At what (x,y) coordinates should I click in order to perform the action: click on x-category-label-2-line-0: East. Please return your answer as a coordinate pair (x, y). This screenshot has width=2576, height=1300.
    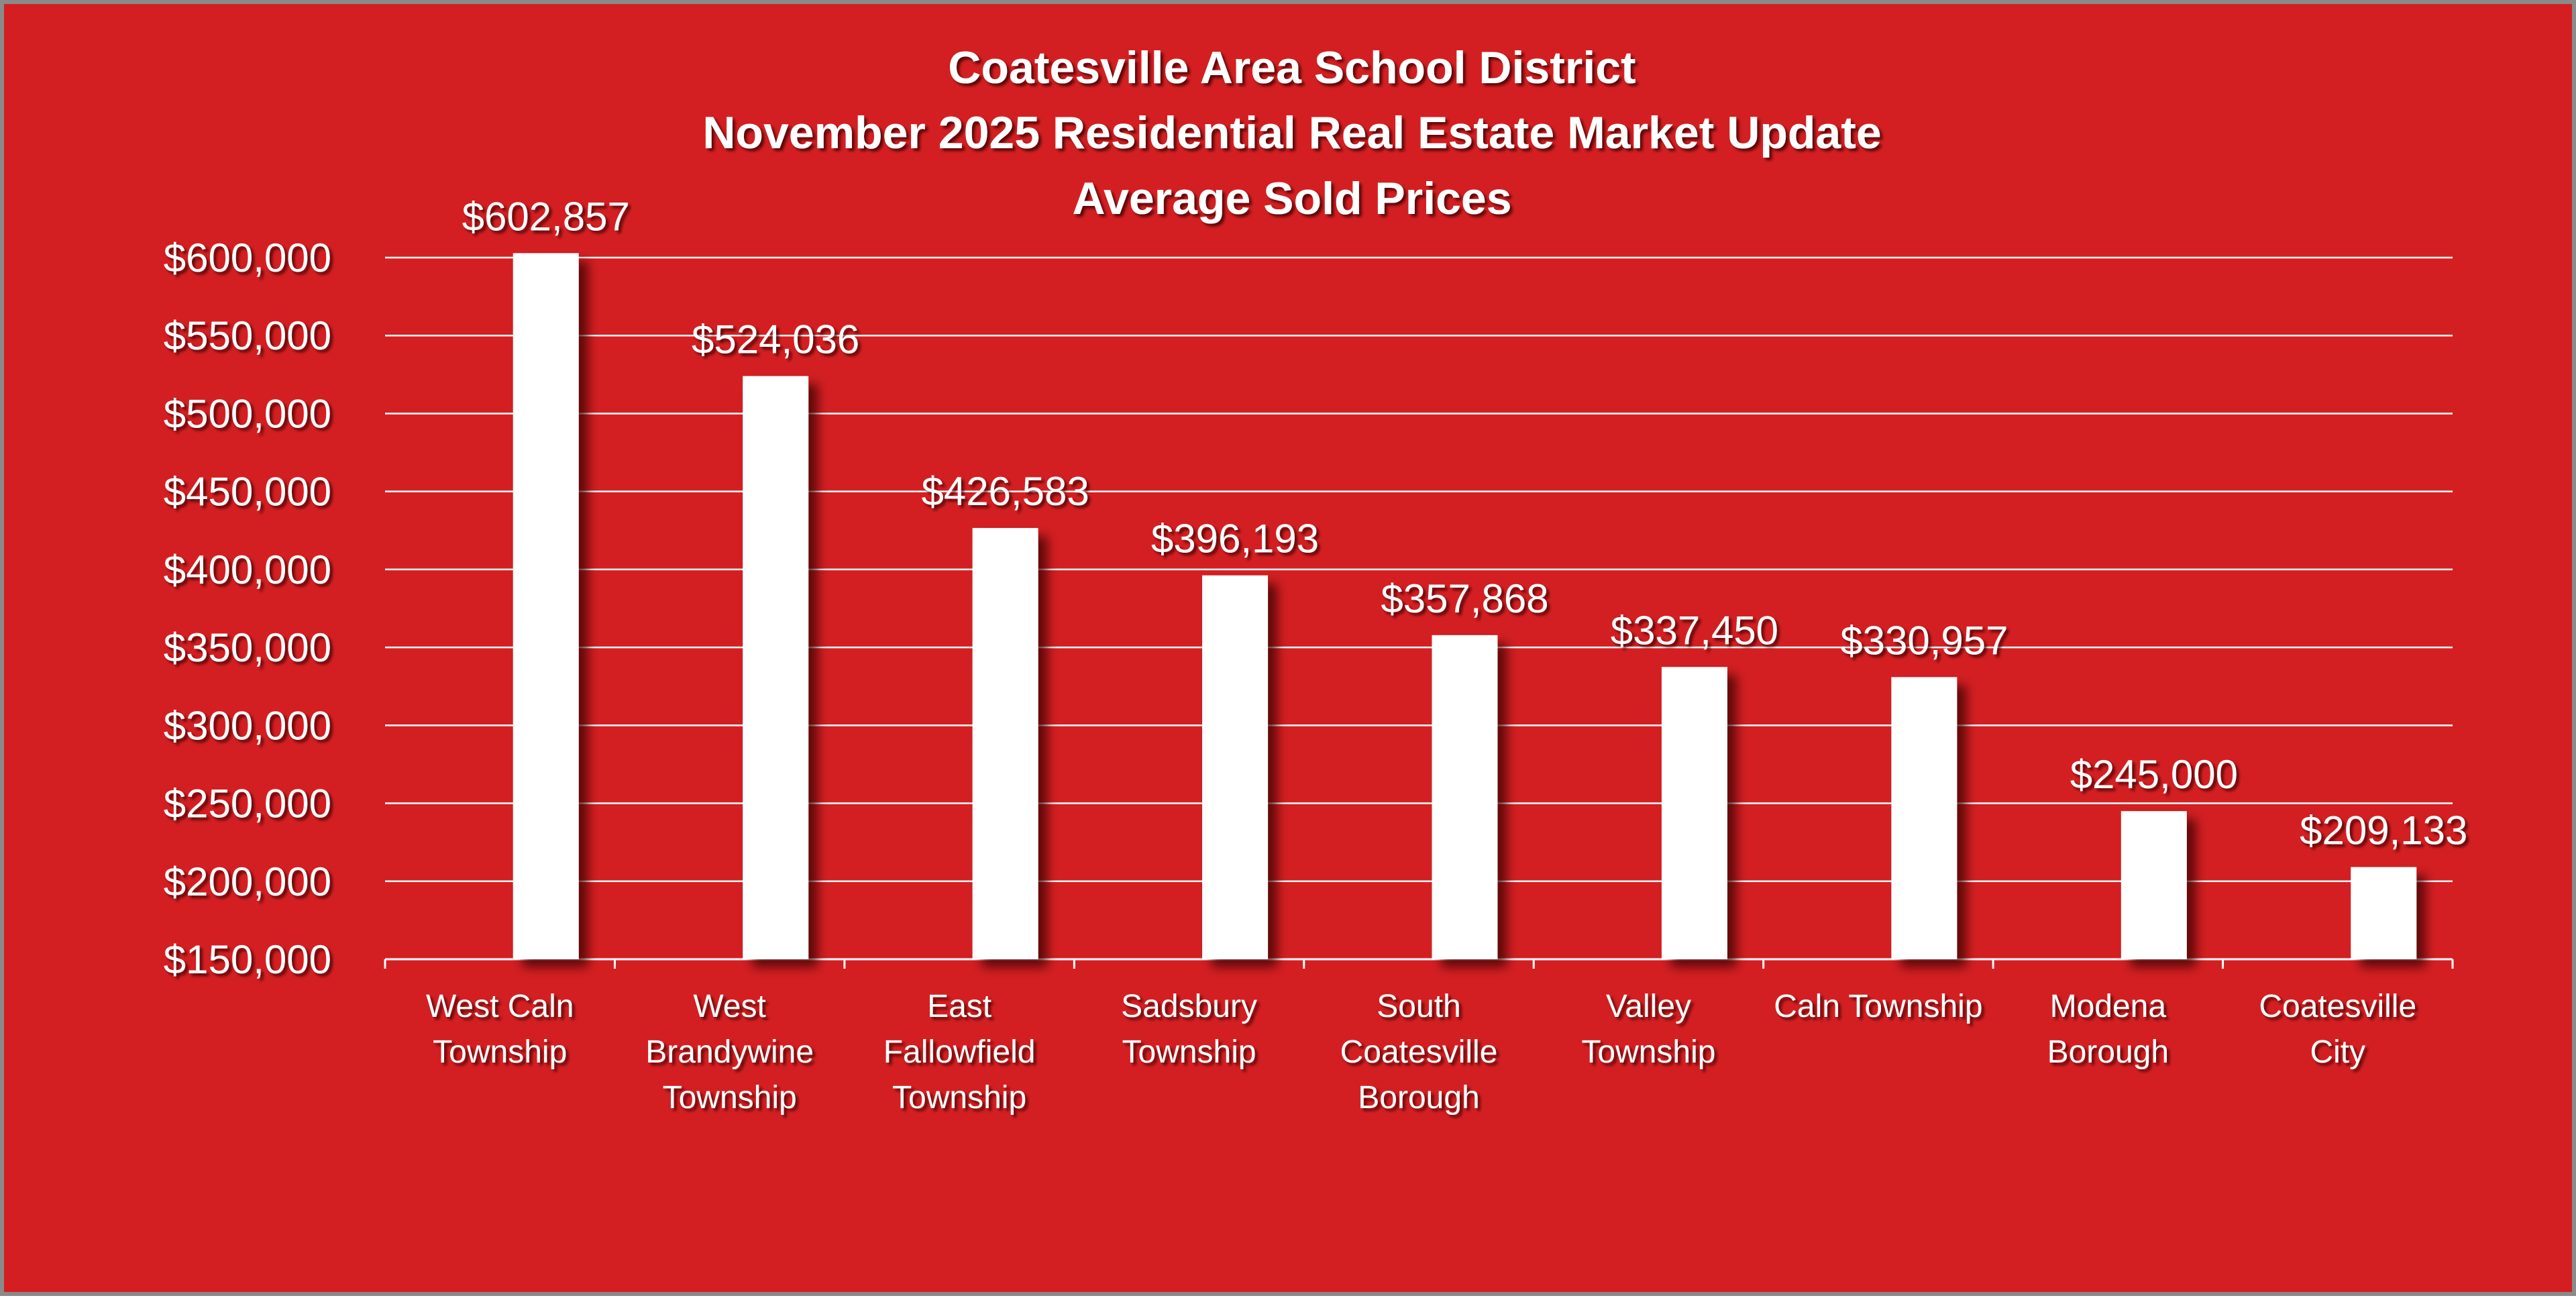
    Looking at the image, I should click on (959, 1007).